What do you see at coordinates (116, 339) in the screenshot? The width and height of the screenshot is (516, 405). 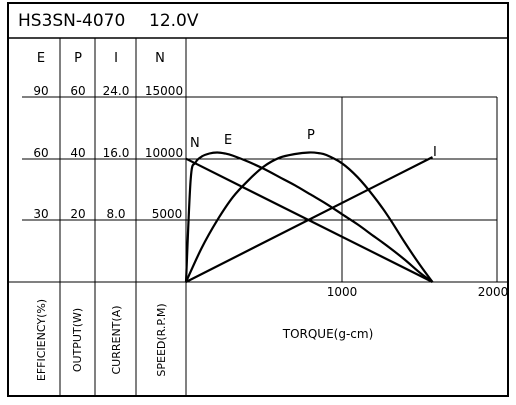 I see `y-label-current: CURRENT(A)` at bounding box center [116, 339].